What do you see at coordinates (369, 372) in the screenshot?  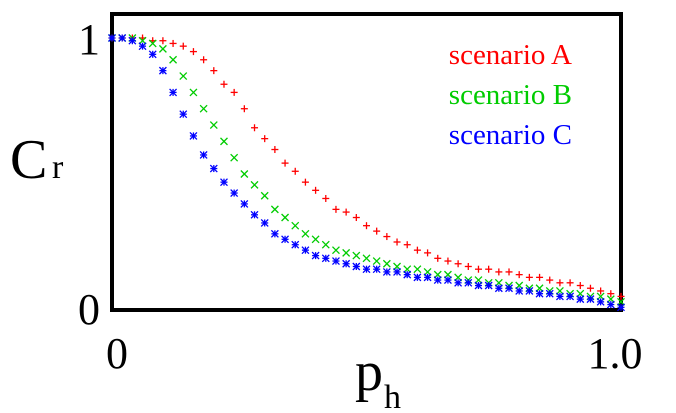 I see `x-axis-label: p` at bounding box center [369, 372].